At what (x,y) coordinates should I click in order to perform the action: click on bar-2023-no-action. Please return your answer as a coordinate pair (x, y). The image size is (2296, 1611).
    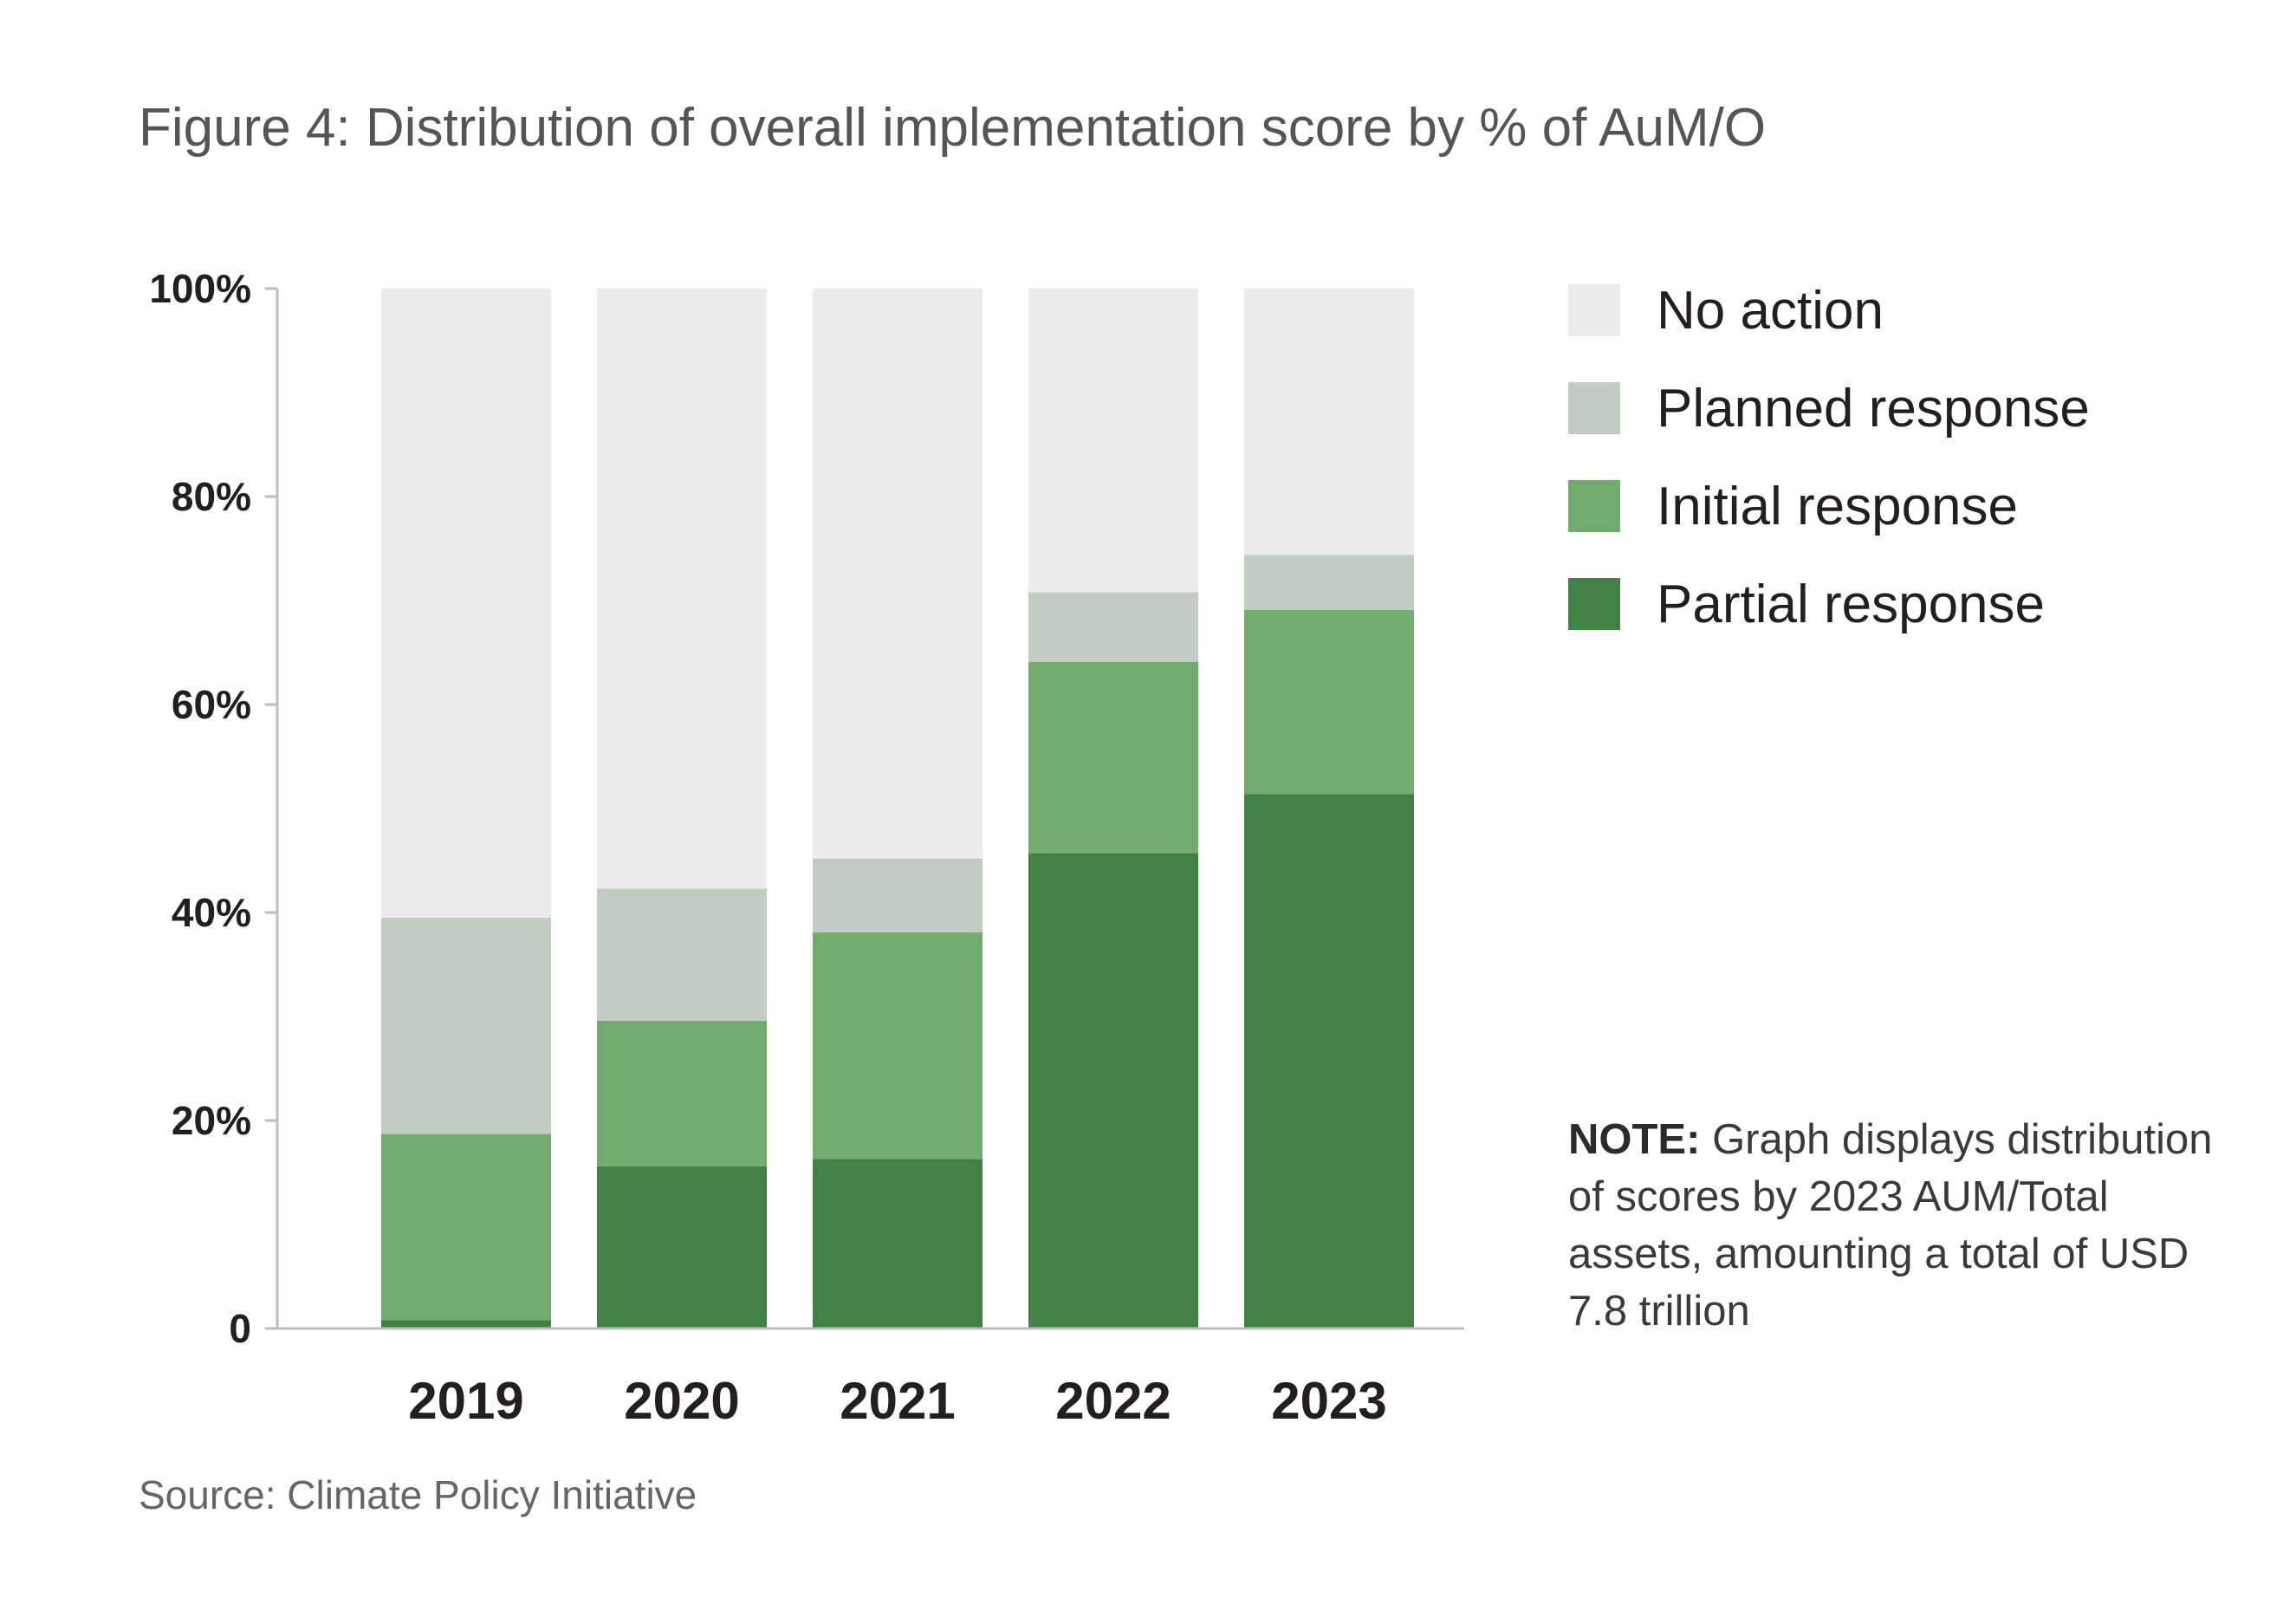
    Looking at the image, I should click on (1329, 422).